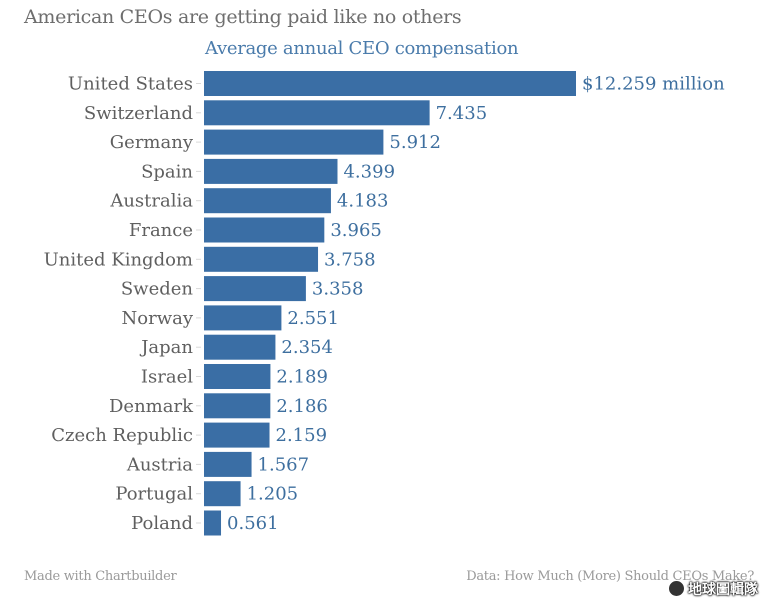 The width and height of the screenshot is (768, 601). I want to click on category-label: Israel, so click(167, 377).